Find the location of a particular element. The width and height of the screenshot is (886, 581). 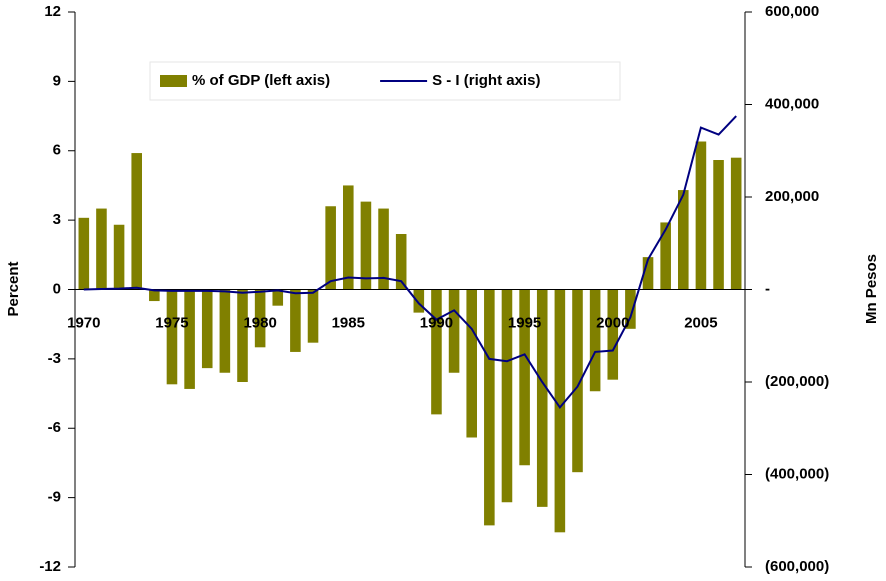

y2-tick-label: (200,000) is located at coordinates (797, 381).